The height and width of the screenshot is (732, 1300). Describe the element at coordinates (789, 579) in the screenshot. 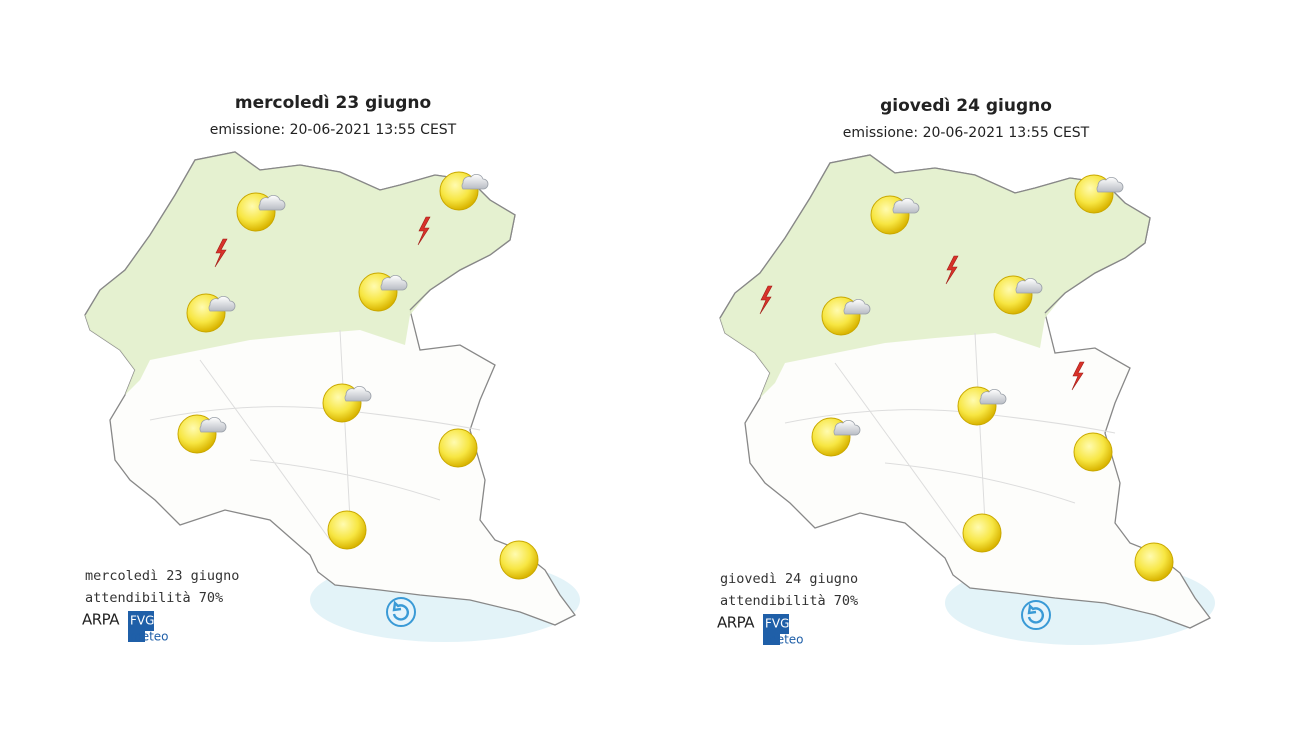

I see `footer-day: giovedì 24 giugno` at that location.